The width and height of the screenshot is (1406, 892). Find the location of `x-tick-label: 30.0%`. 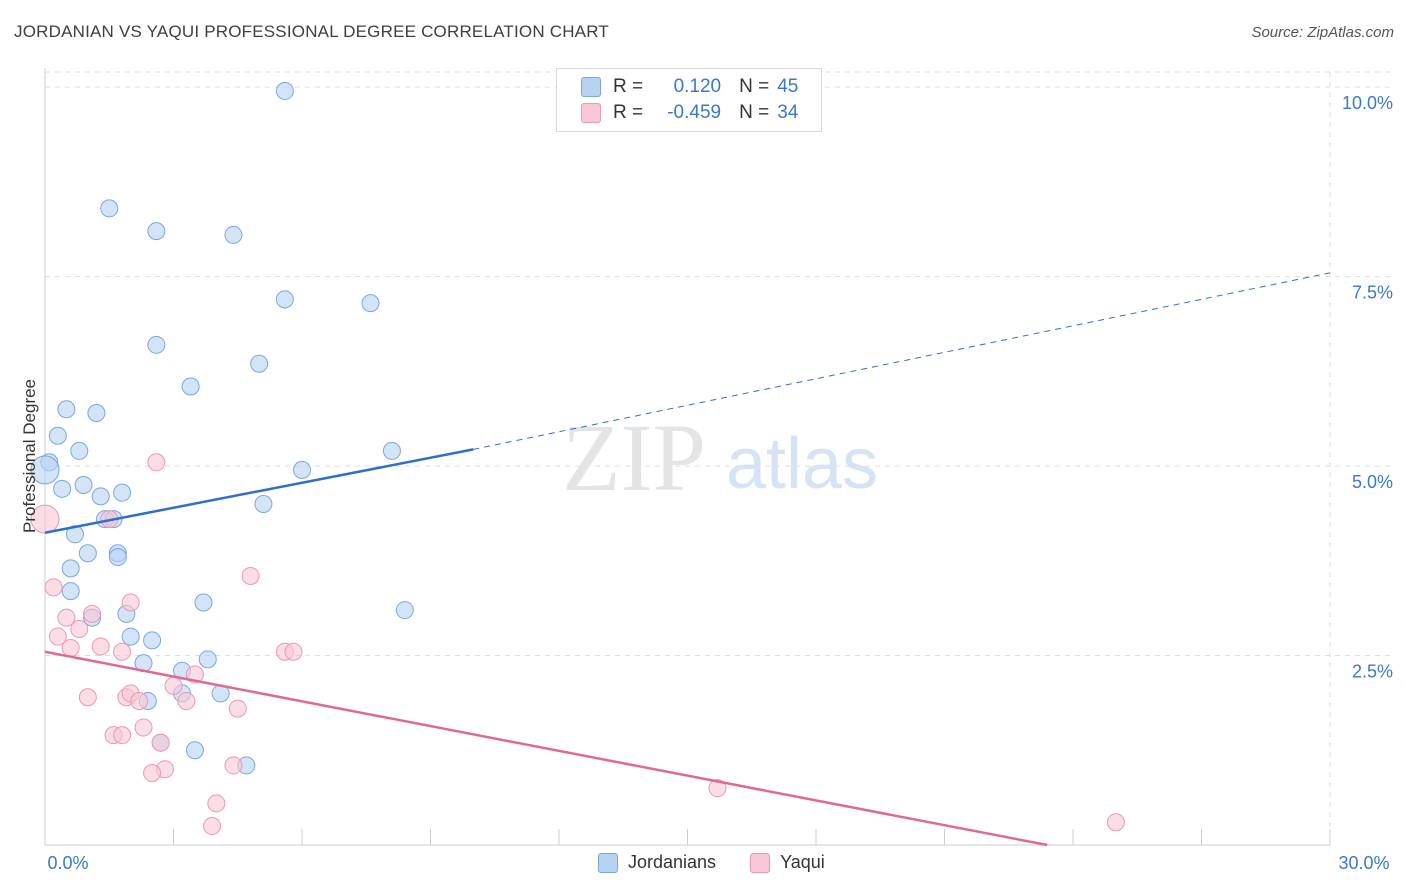

x-tick-label: 30.0% is located at coordinates (1363, 863).